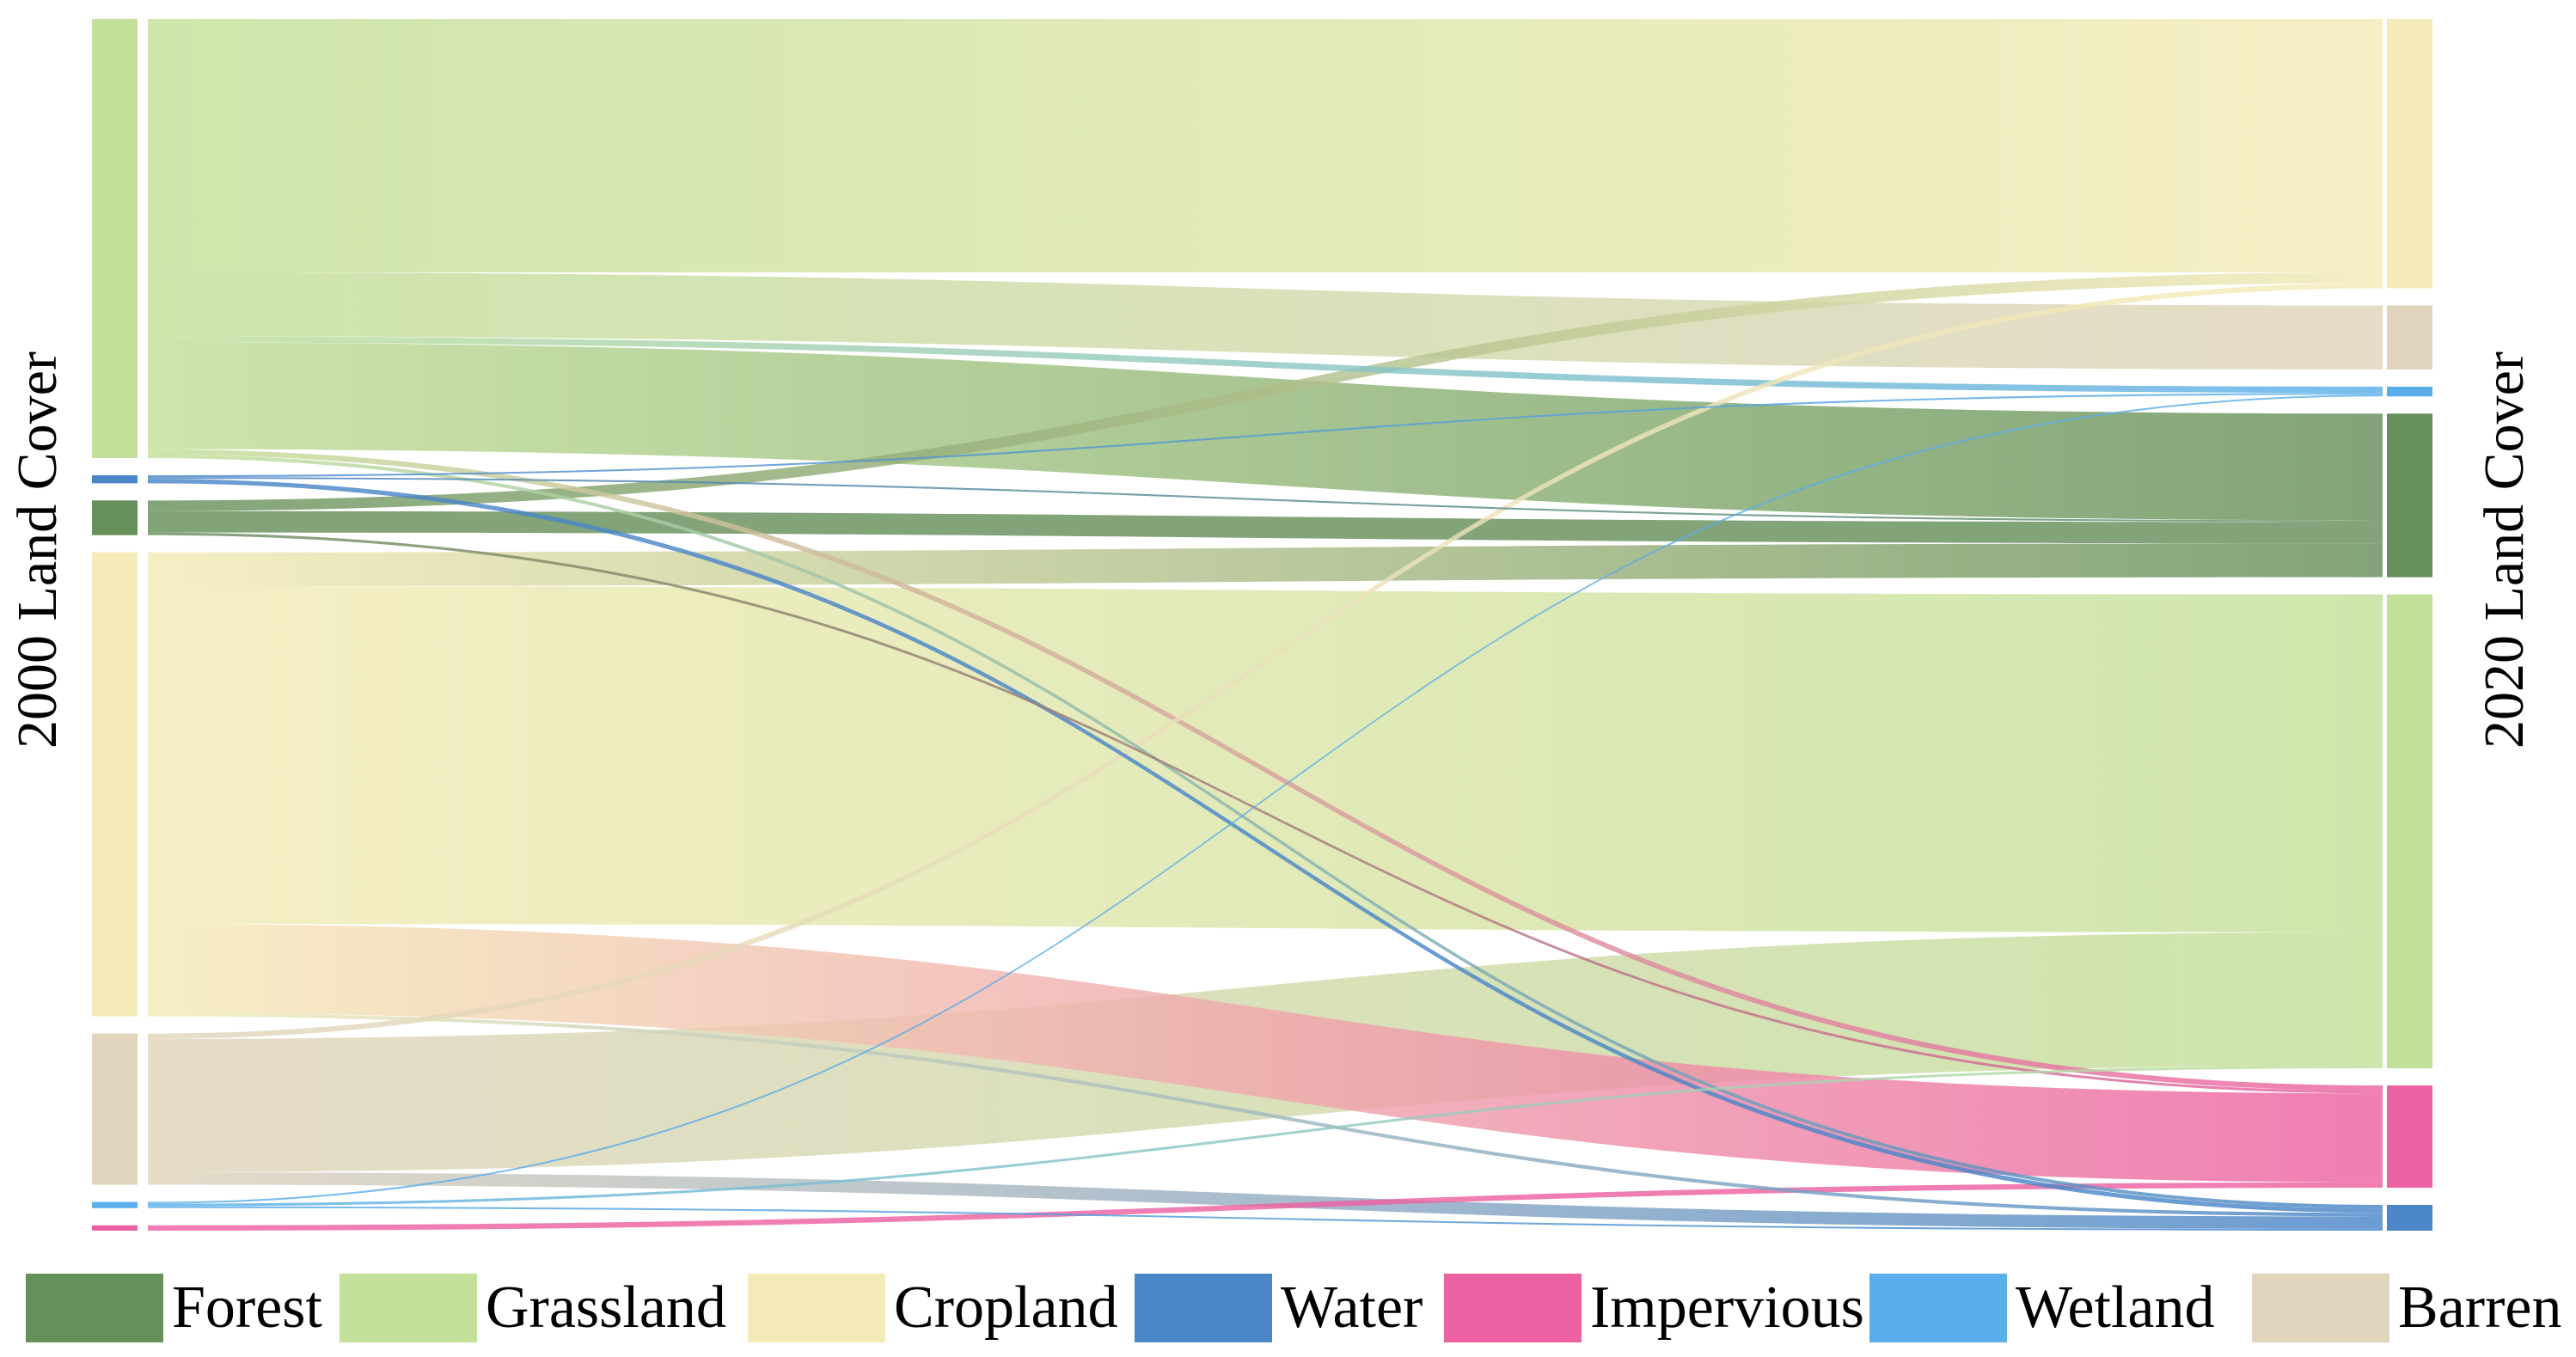  I want to click on flow-grassland-to-barren, so click(1265, 321).